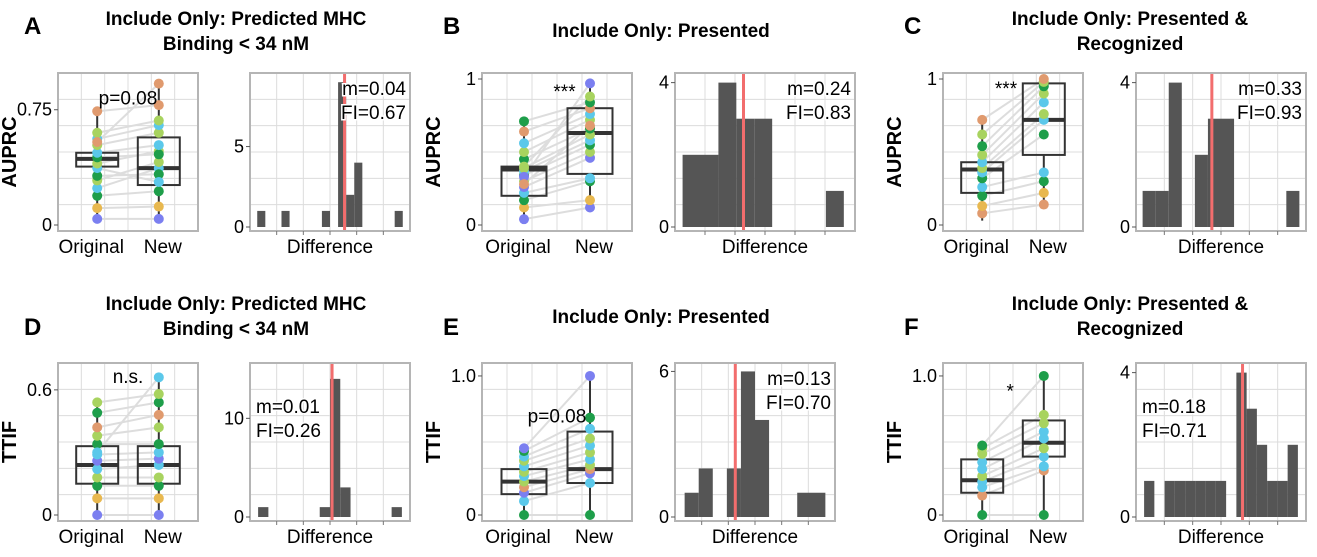 The image size is (1317, 557). Describe the element at coordinates (819, 89) in the screenshot. I see `stats-annotation: m=0.24` at that location.